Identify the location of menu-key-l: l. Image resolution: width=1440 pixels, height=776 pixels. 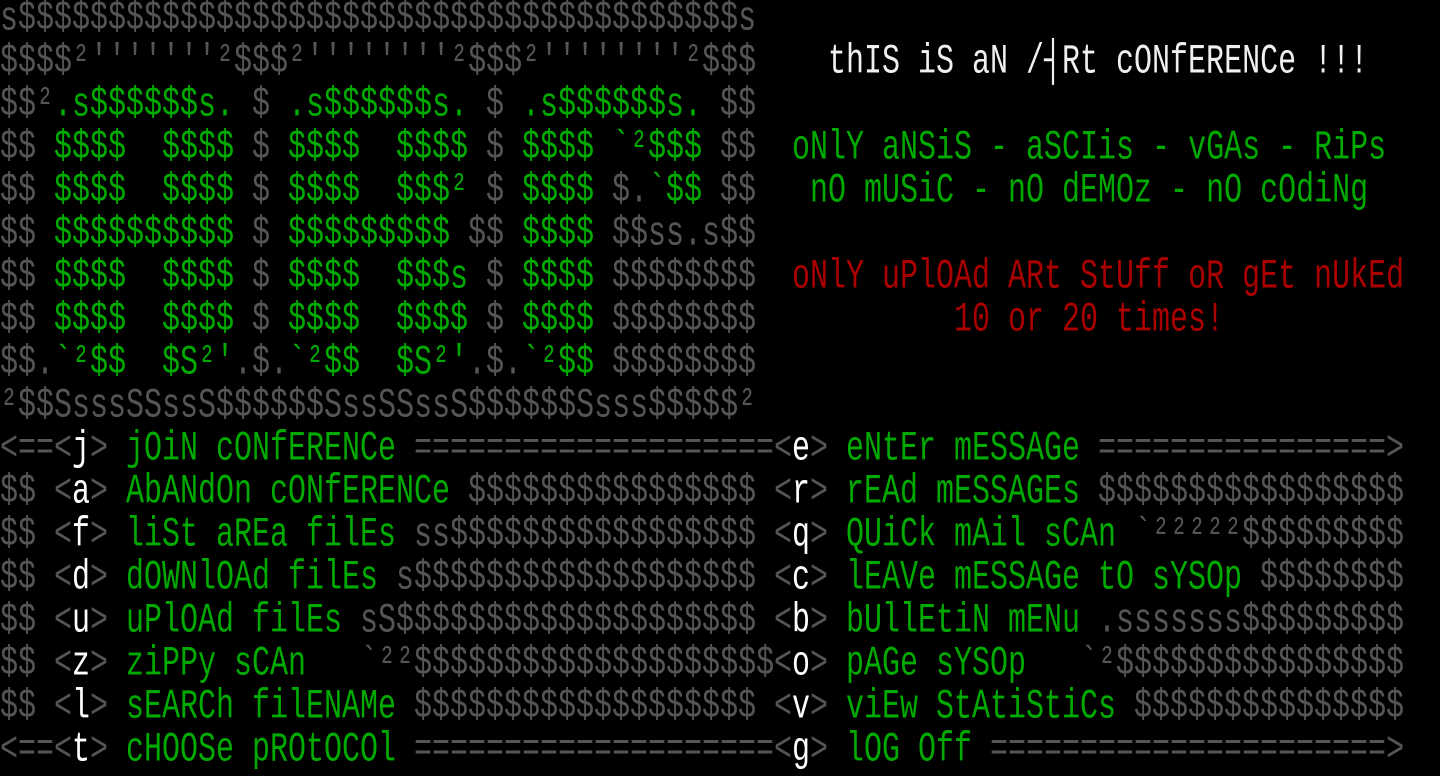
(81, 708).